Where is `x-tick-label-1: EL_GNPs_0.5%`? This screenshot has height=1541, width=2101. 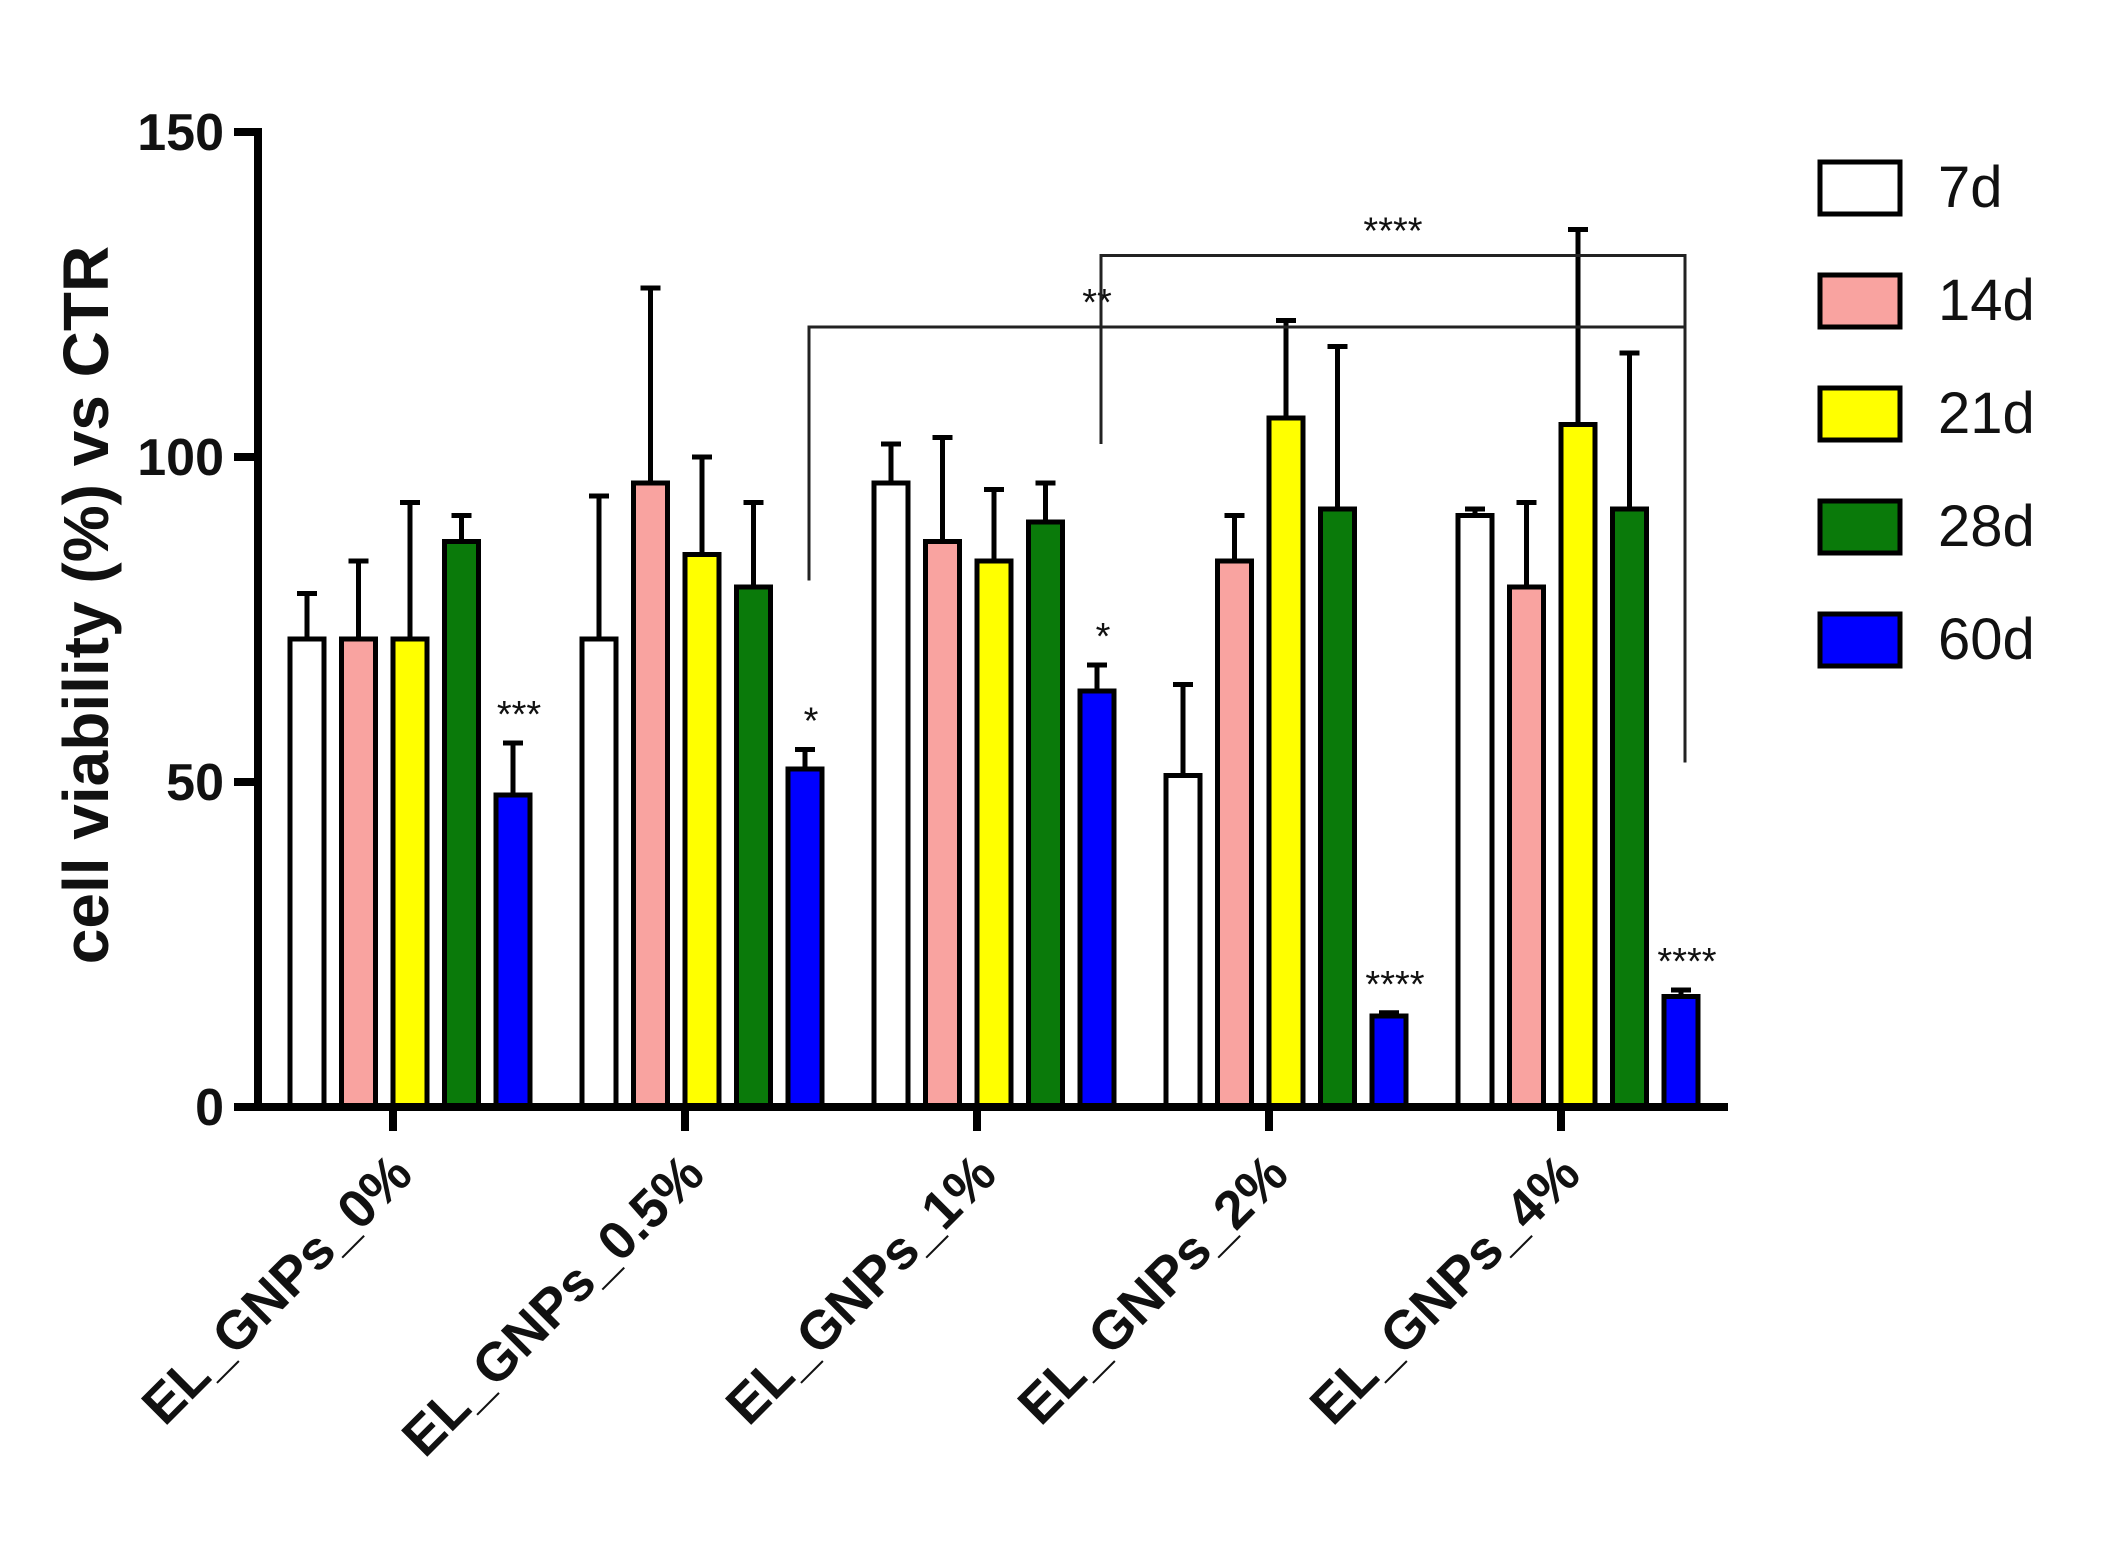
x-tick-label-1: EL_GNPs_0.5% is located at coordinates (553, 1305).